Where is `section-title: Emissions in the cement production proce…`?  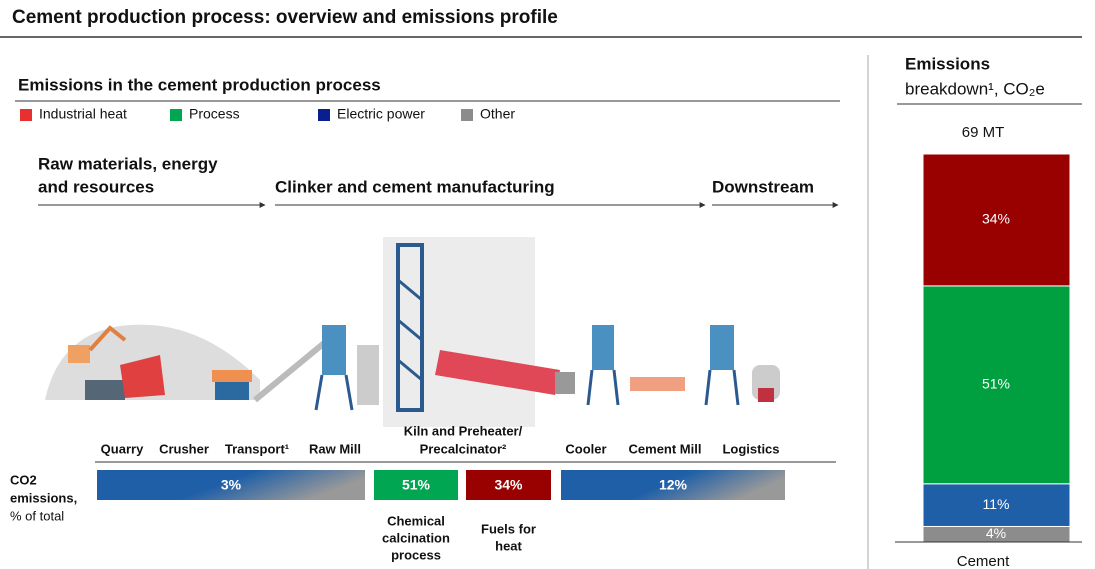
section-title: Emissions in the cement production proce… is located at coordinates (199, 84).